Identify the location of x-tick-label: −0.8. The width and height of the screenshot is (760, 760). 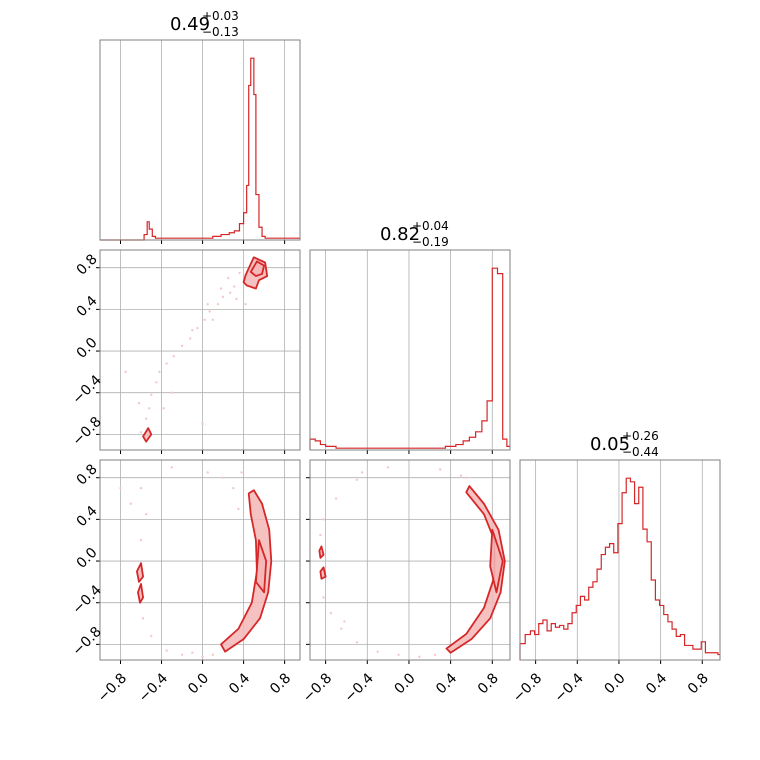
(317, 687).